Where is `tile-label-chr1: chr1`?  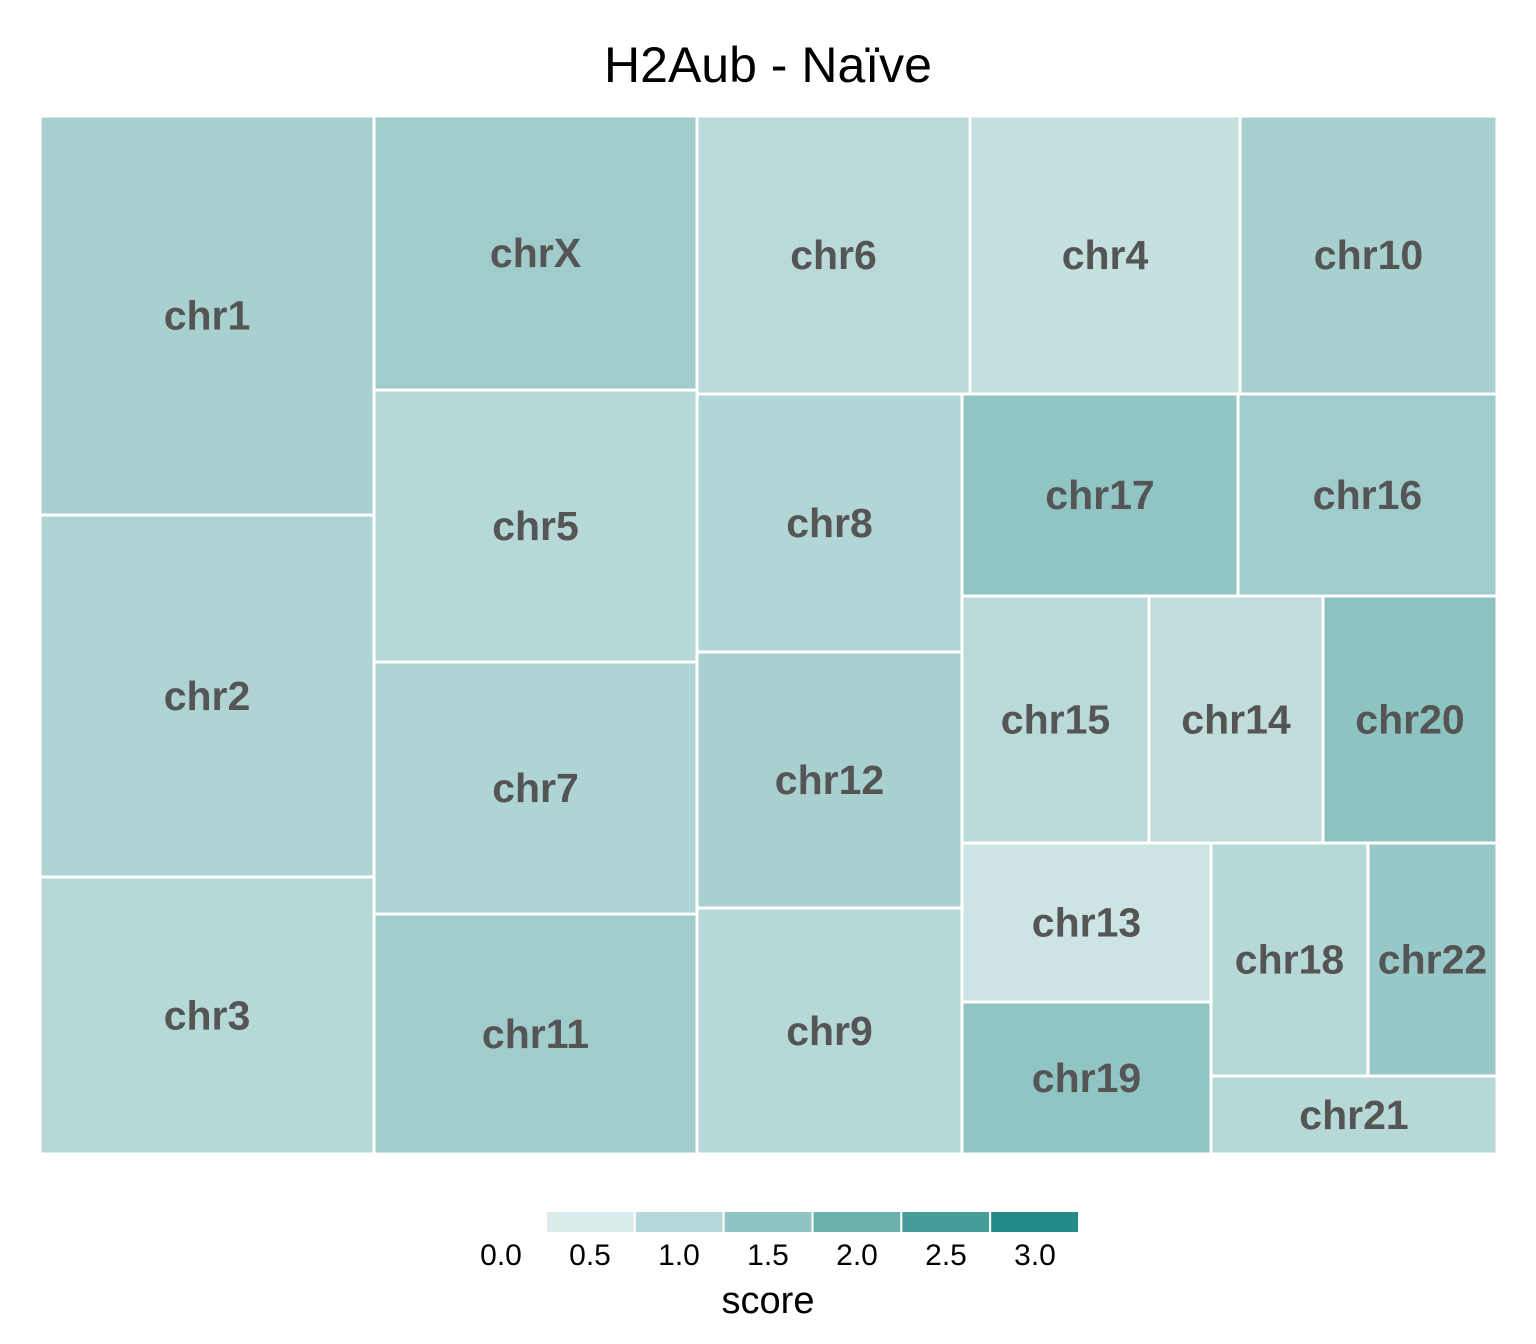
tile-label-chr1: chr1 is located at coordinates (207, 316).